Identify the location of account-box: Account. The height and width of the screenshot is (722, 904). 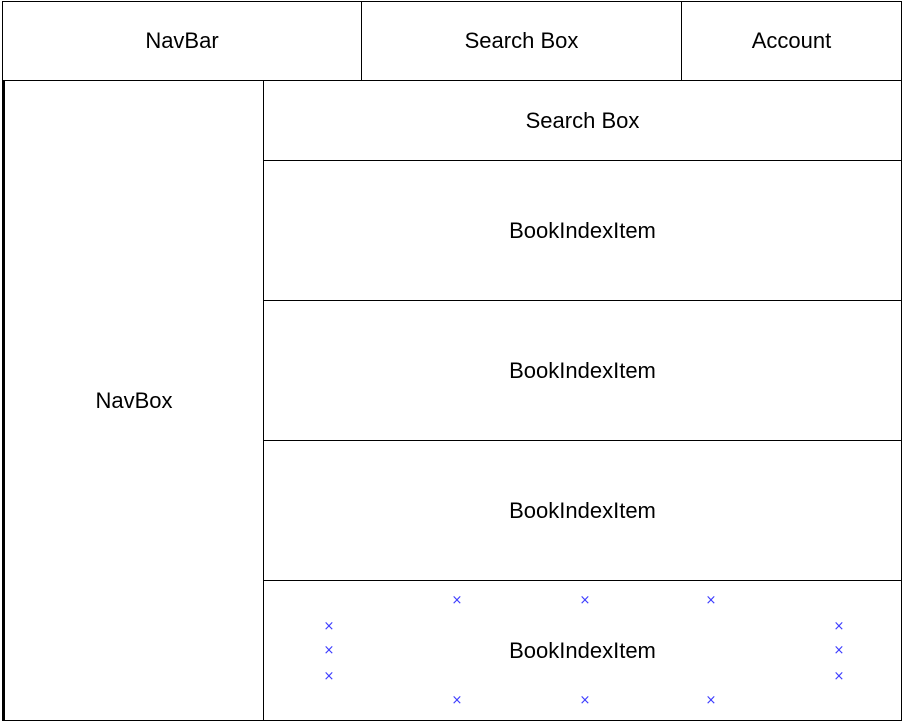
(791, 41).